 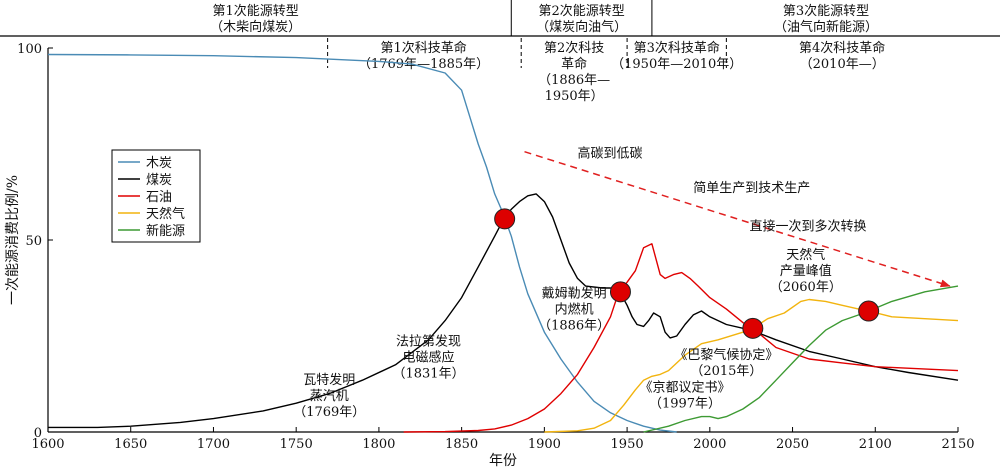 What do you see at coordinates (806, 271) in the screenshot?
I see `annotation-text: 产量峰值` at bounding box center [806, 271].